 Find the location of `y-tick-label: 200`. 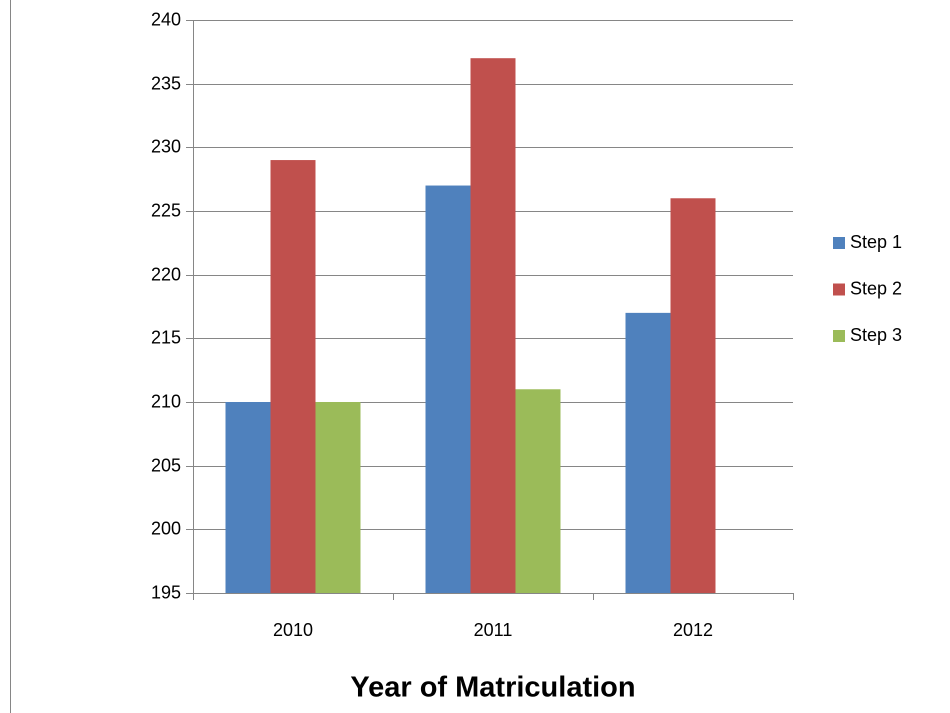

y-tick-label: 200 is located at coordinates (166, 528).